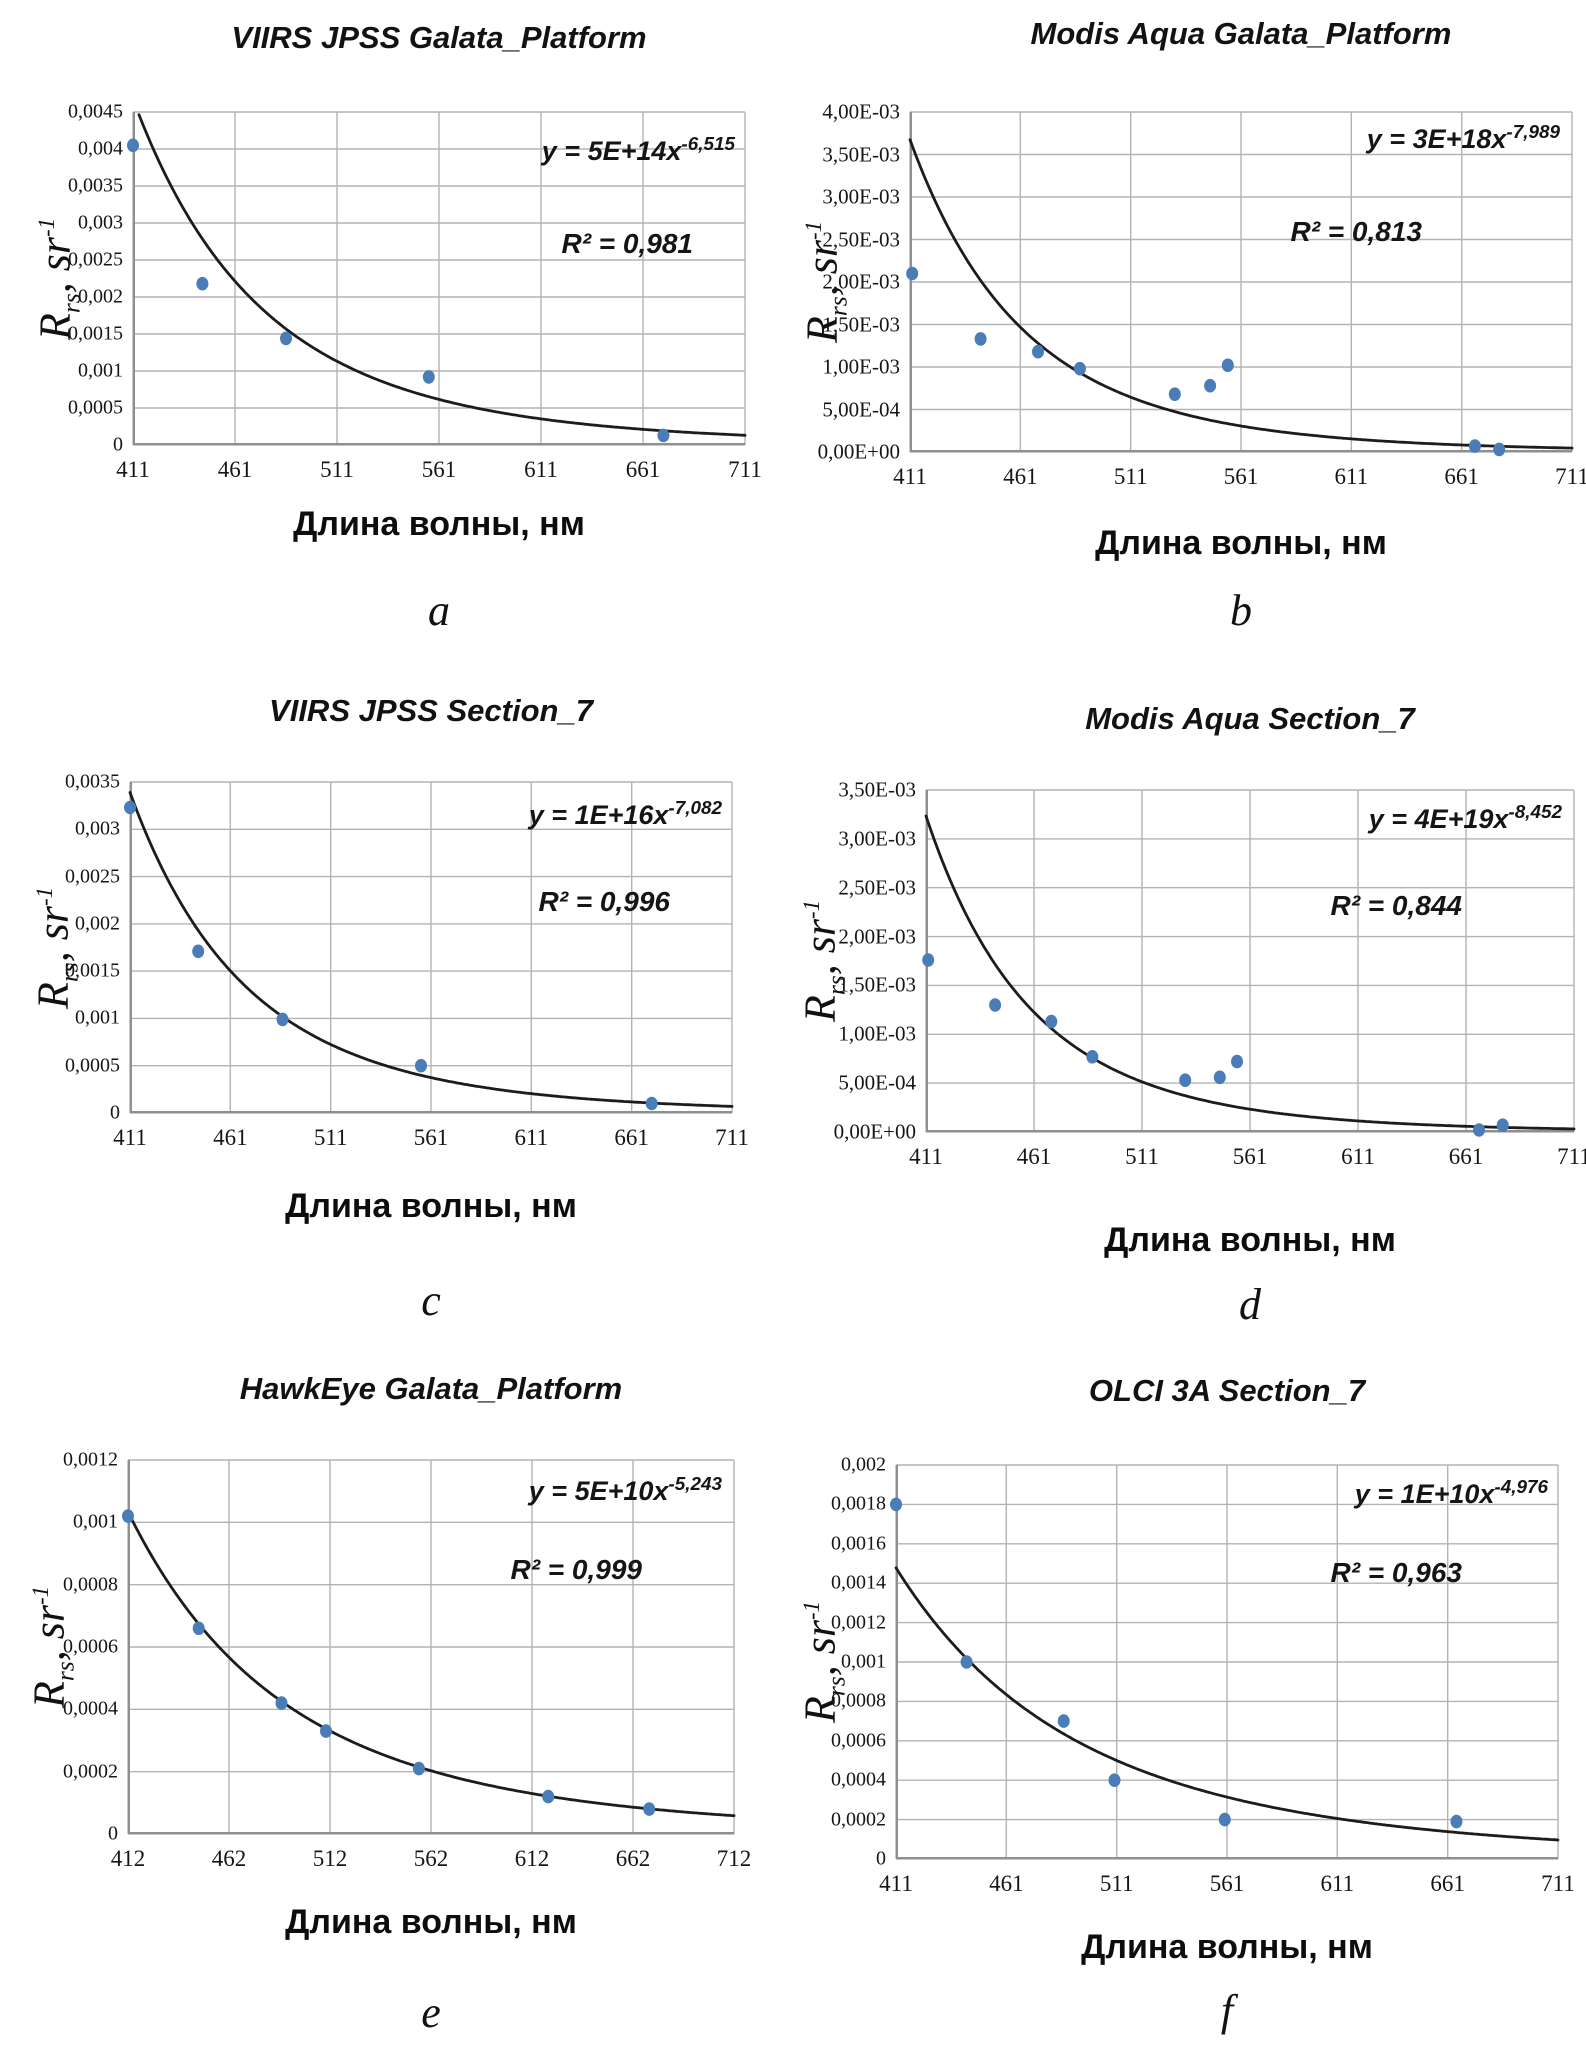 The width and height of the screenshot is (1586, 2049). Describe the element at coordinates (1227, 2010) in the screenshot. I see `chart-letter: f` at that location.